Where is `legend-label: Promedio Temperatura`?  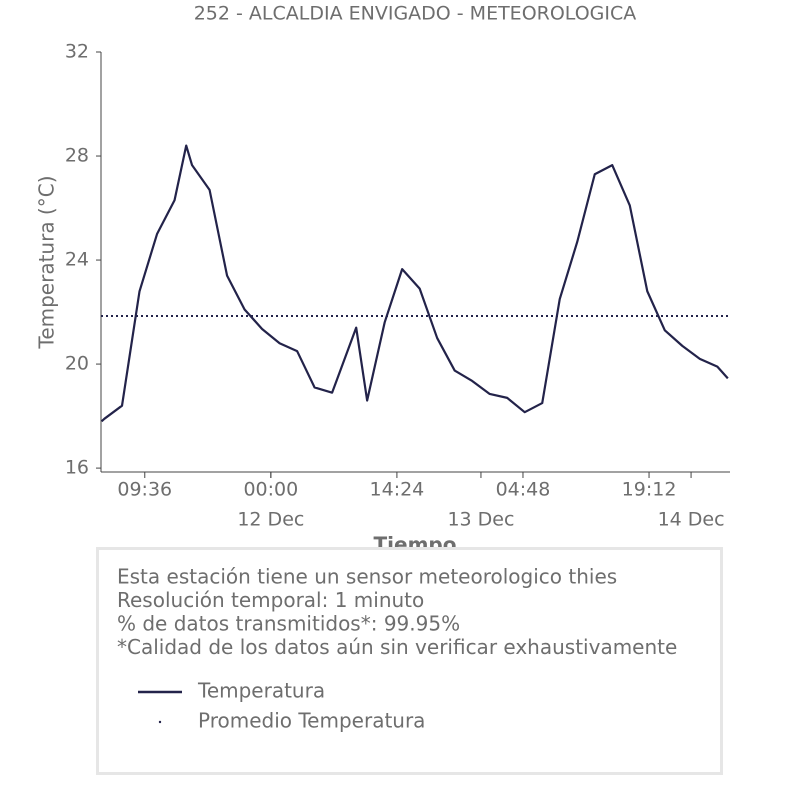 legend-label: Promedio Temperatura is located at coordinates (311, 721).